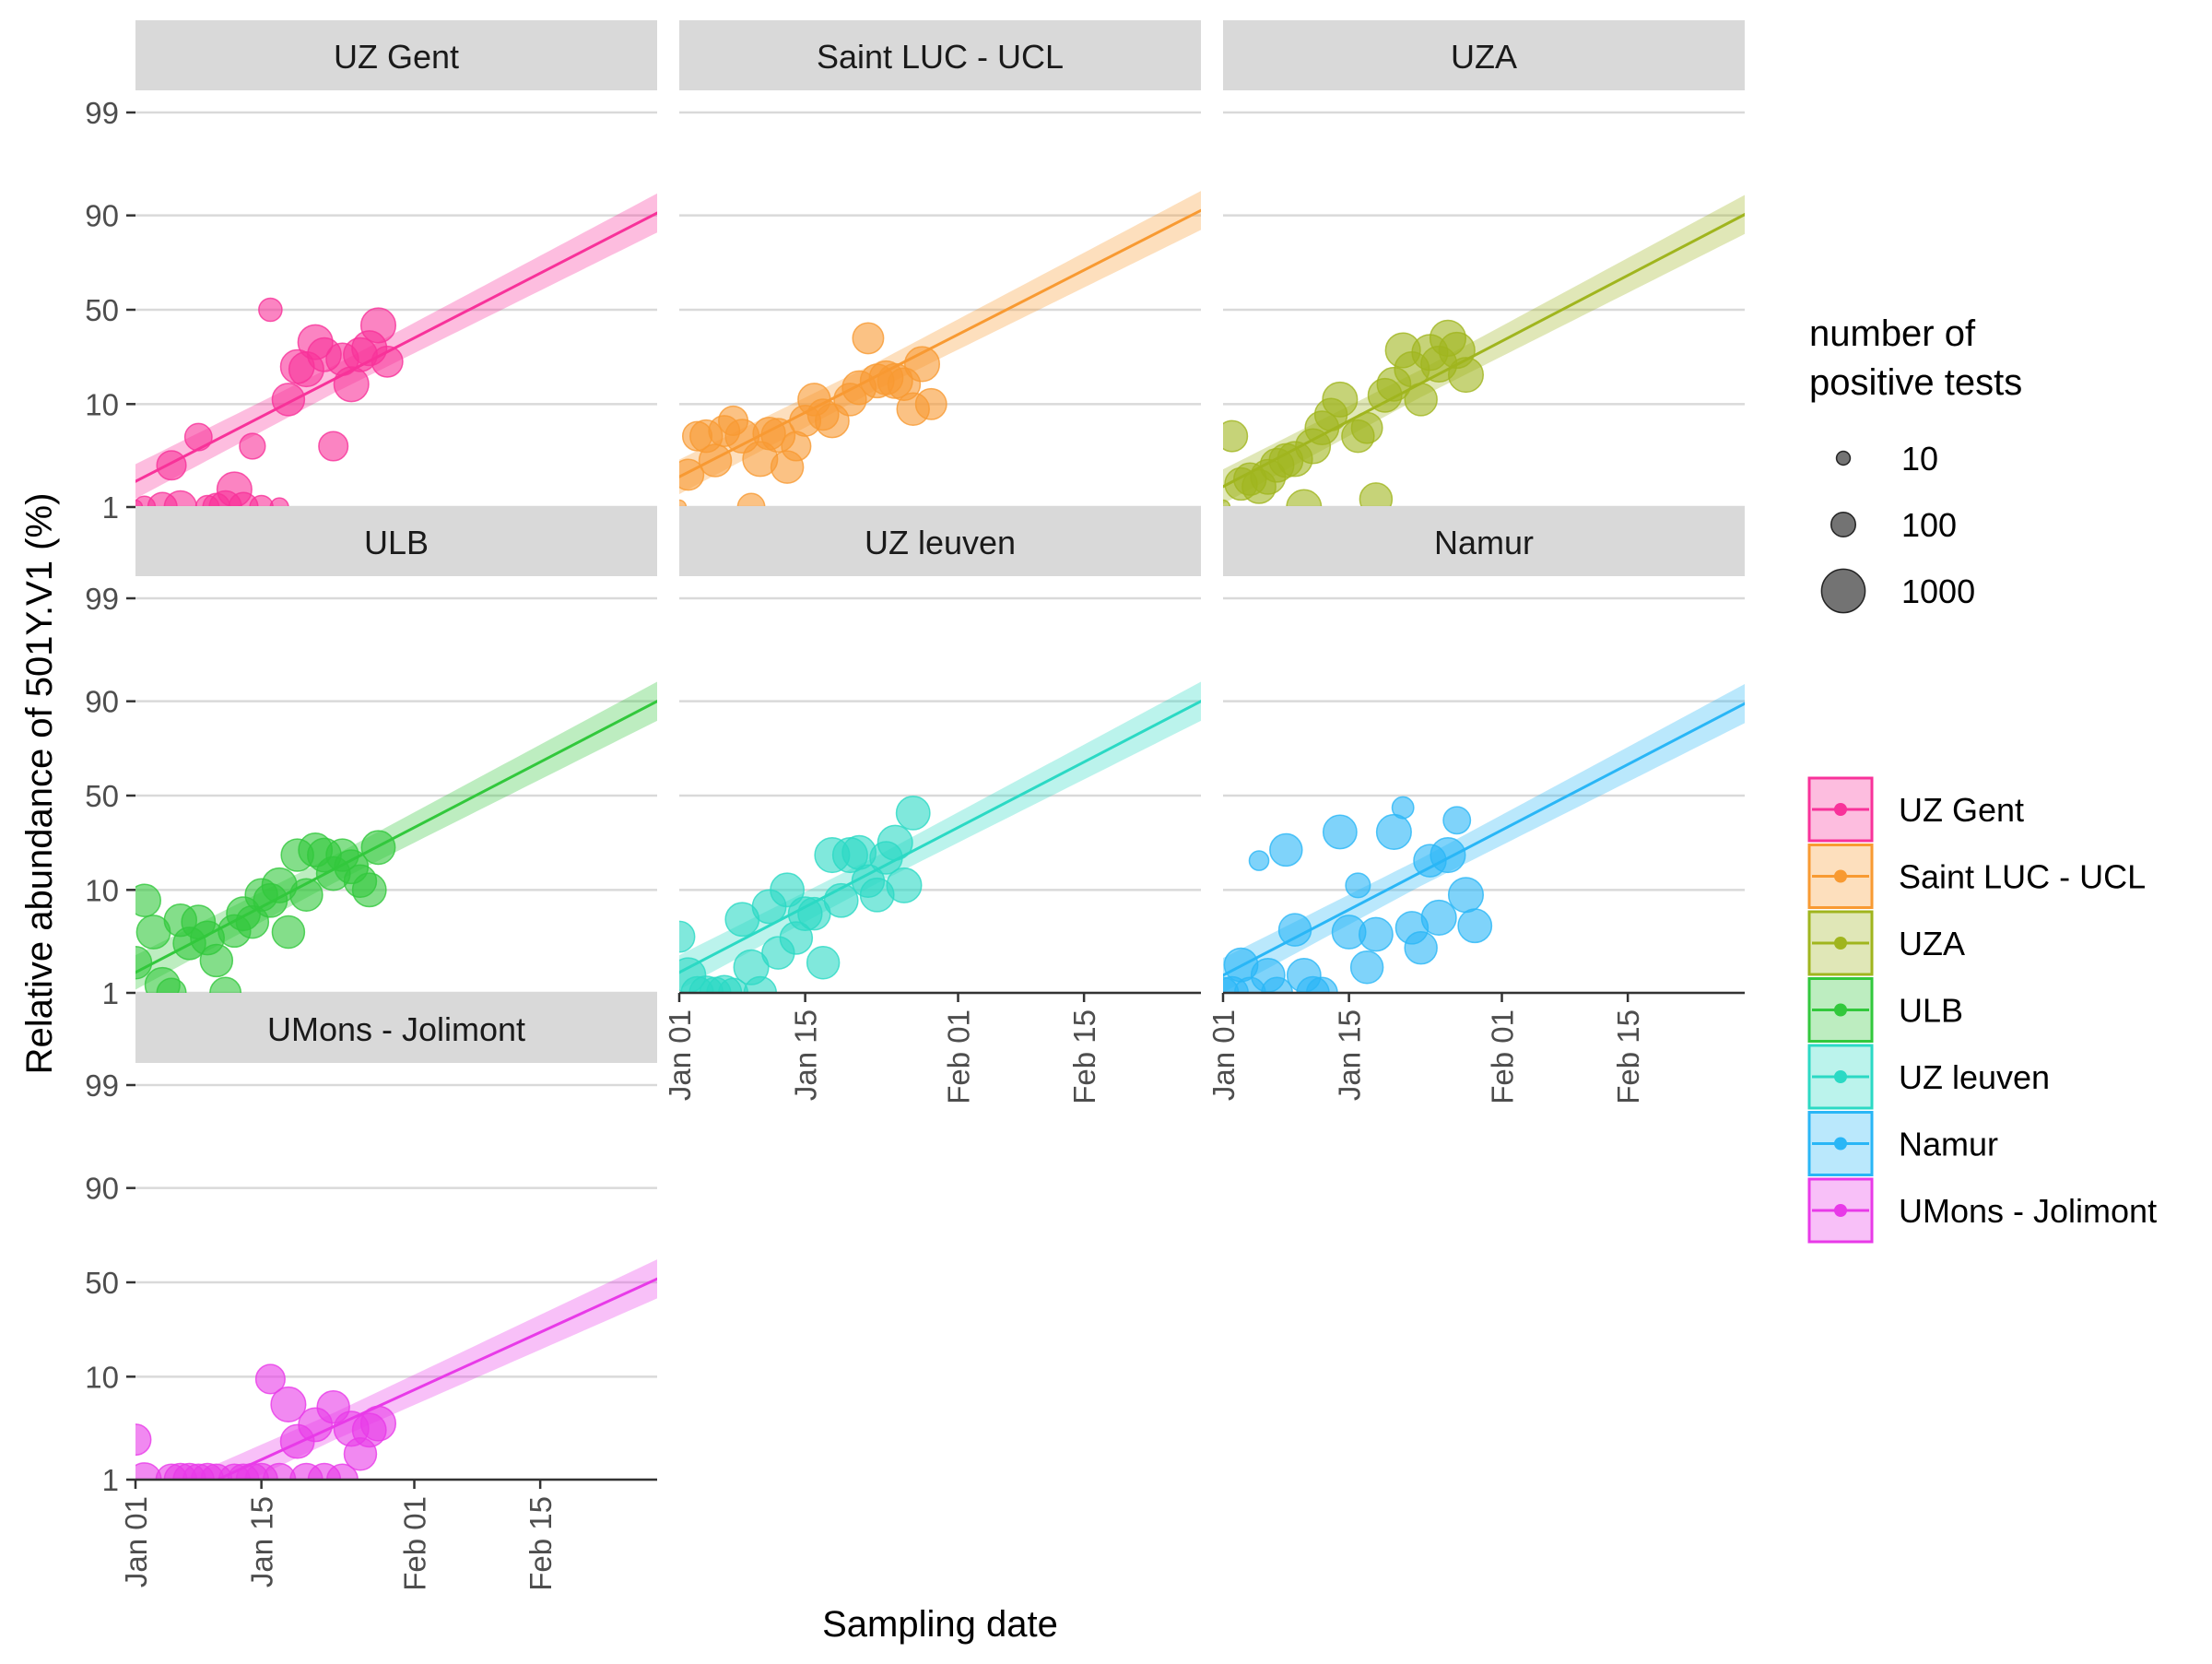 The height and width of the screenshot is (1664, 2212). What do you see at coordinates (1892, 333) in the screenshot?
I see `size-legend-title-line1: number of` at bounding box center [1892, 333].